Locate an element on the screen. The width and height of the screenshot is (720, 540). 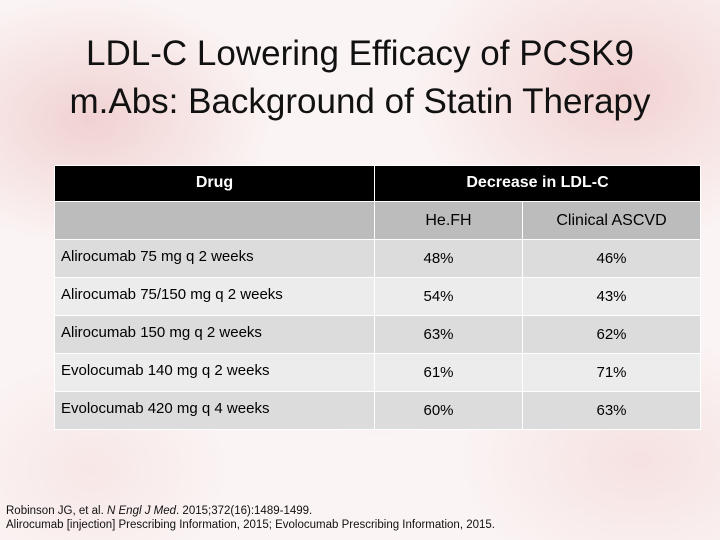
drug-cell: Alirocumab 75/150 mg q 2 weeks is located at coordinates (214, 296).